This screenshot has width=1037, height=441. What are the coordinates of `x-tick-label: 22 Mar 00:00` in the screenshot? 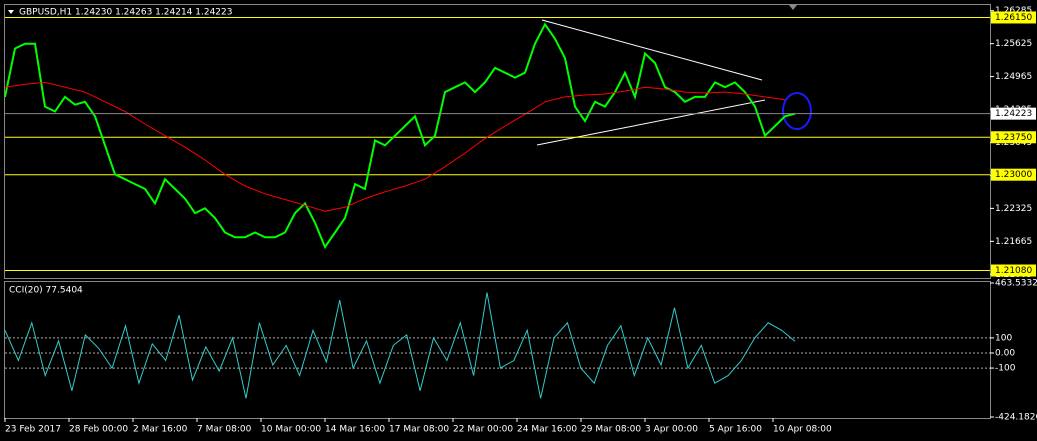 It's located at (483, 430).